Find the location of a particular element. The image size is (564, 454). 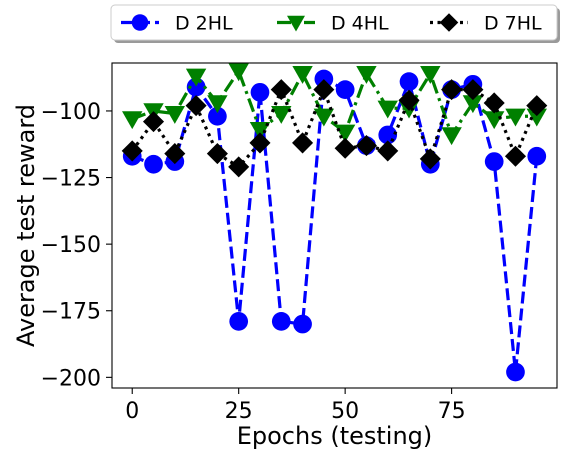

x-tick-label: 50 is located at coordinates (345, 411).